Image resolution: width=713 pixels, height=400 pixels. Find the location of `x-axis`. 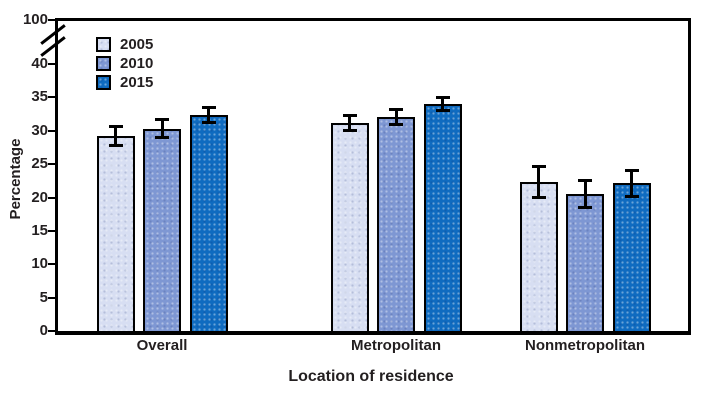

x-axis is located at coordinates (373, 333).